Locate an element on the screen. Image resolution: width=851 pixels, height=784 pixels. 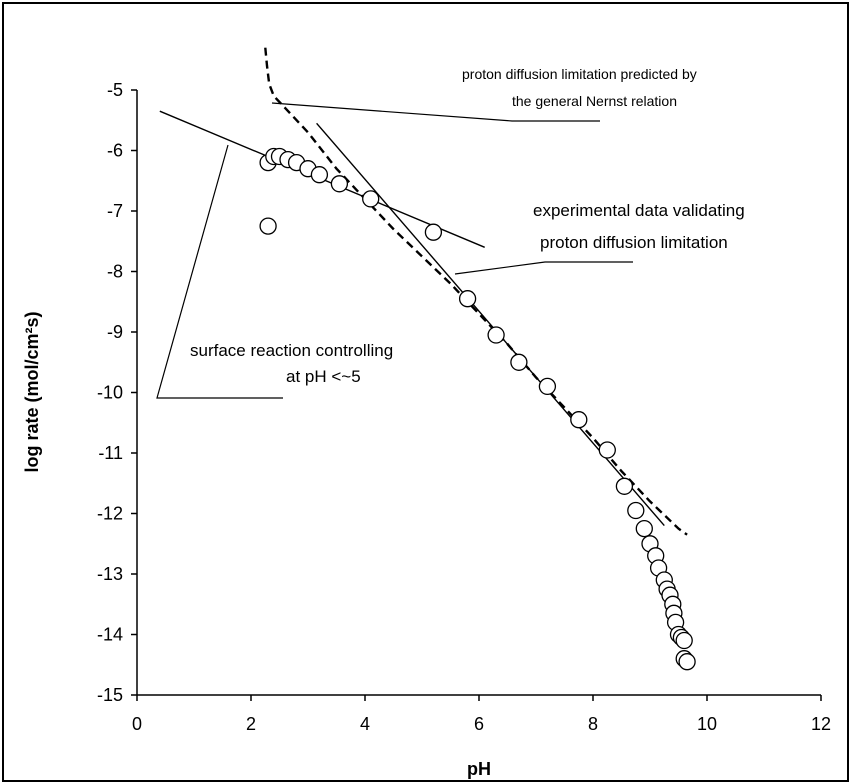
x-ticks: 0 2 4 6 8 10 12 is located at coordinates (481, 714).